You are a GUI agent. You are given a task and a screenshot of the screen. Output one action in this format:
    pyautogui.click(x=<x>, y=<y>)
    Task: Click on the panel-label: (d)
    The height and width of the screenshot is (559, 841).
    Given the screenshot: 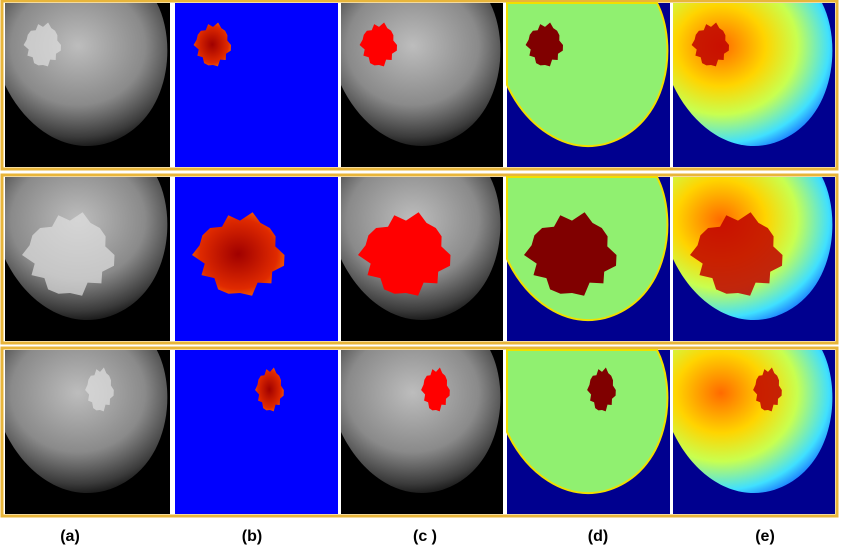 What is the action you would take?
    pyautogui.click(x=598, y=536)
    